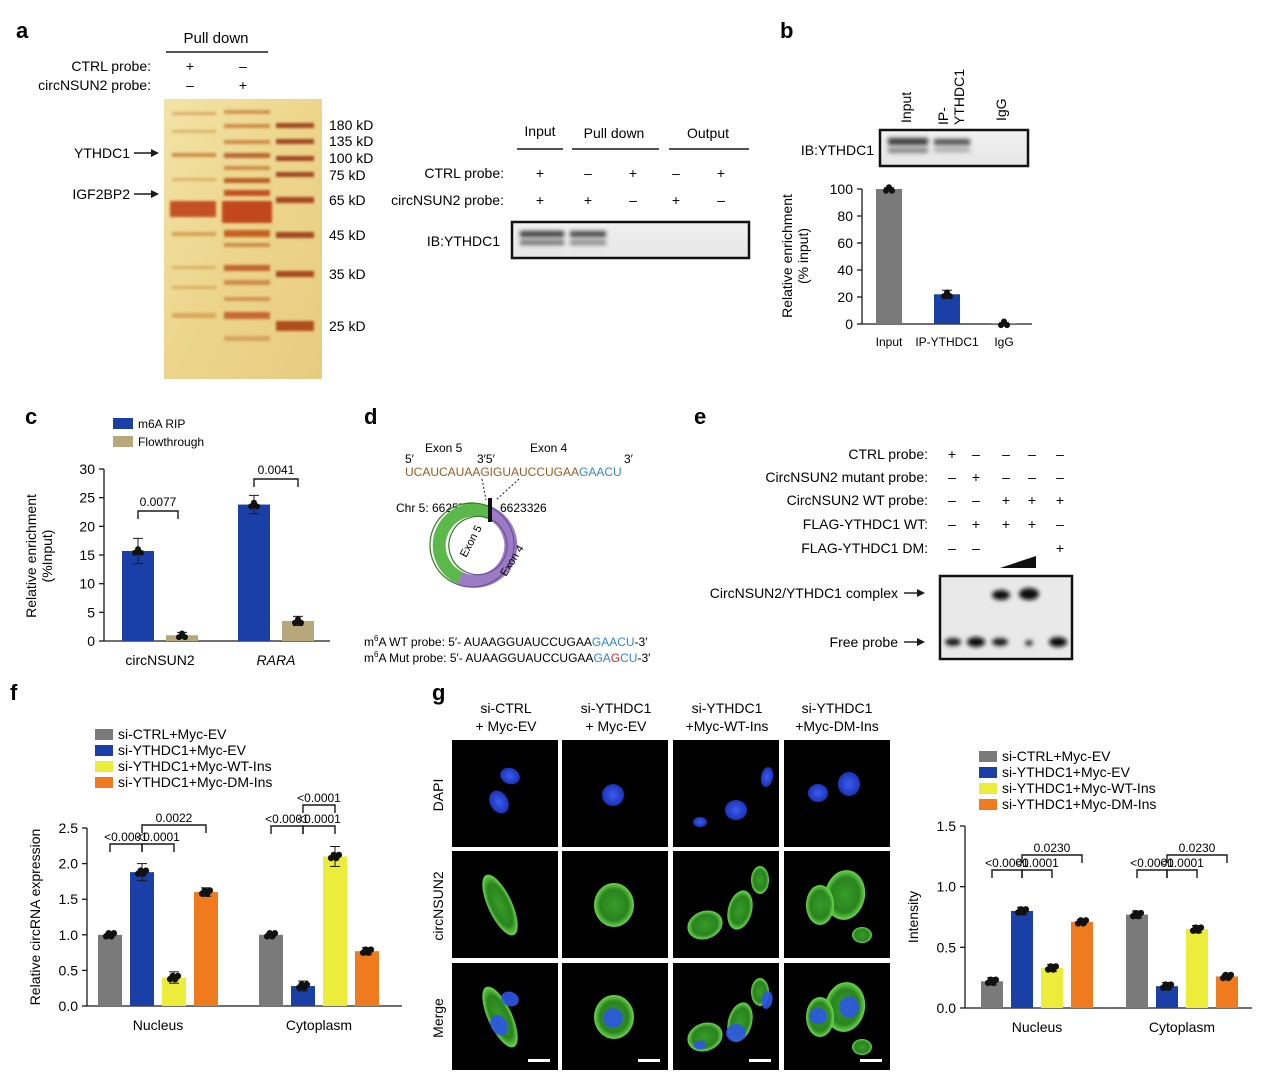 The height and width of the screenshot is (1090, 1266). What do you see at coordinates (22, 30) in the screenshot?
I see `panel-letter-a: a` at bounding box center [22, 30].